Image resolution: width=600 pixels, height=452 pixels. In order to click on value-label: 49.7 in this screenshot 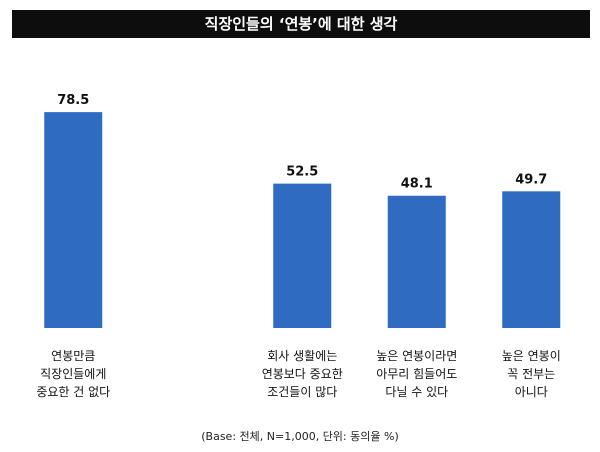, I will do `click(531, 179)`.